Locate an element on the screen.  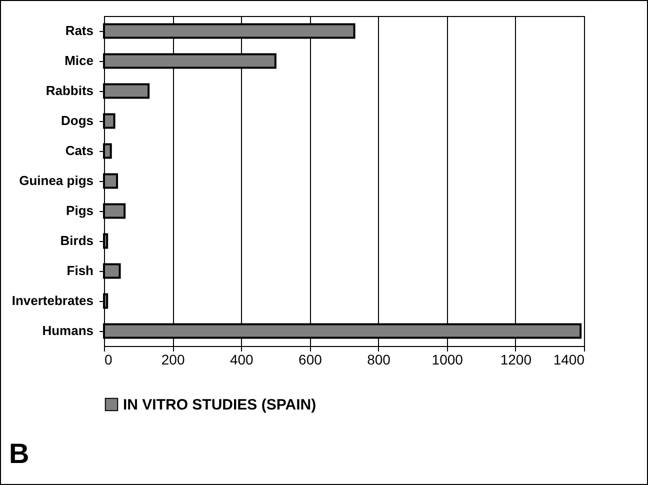
x-tick-label: 0 is located at coordinates (108, 360).